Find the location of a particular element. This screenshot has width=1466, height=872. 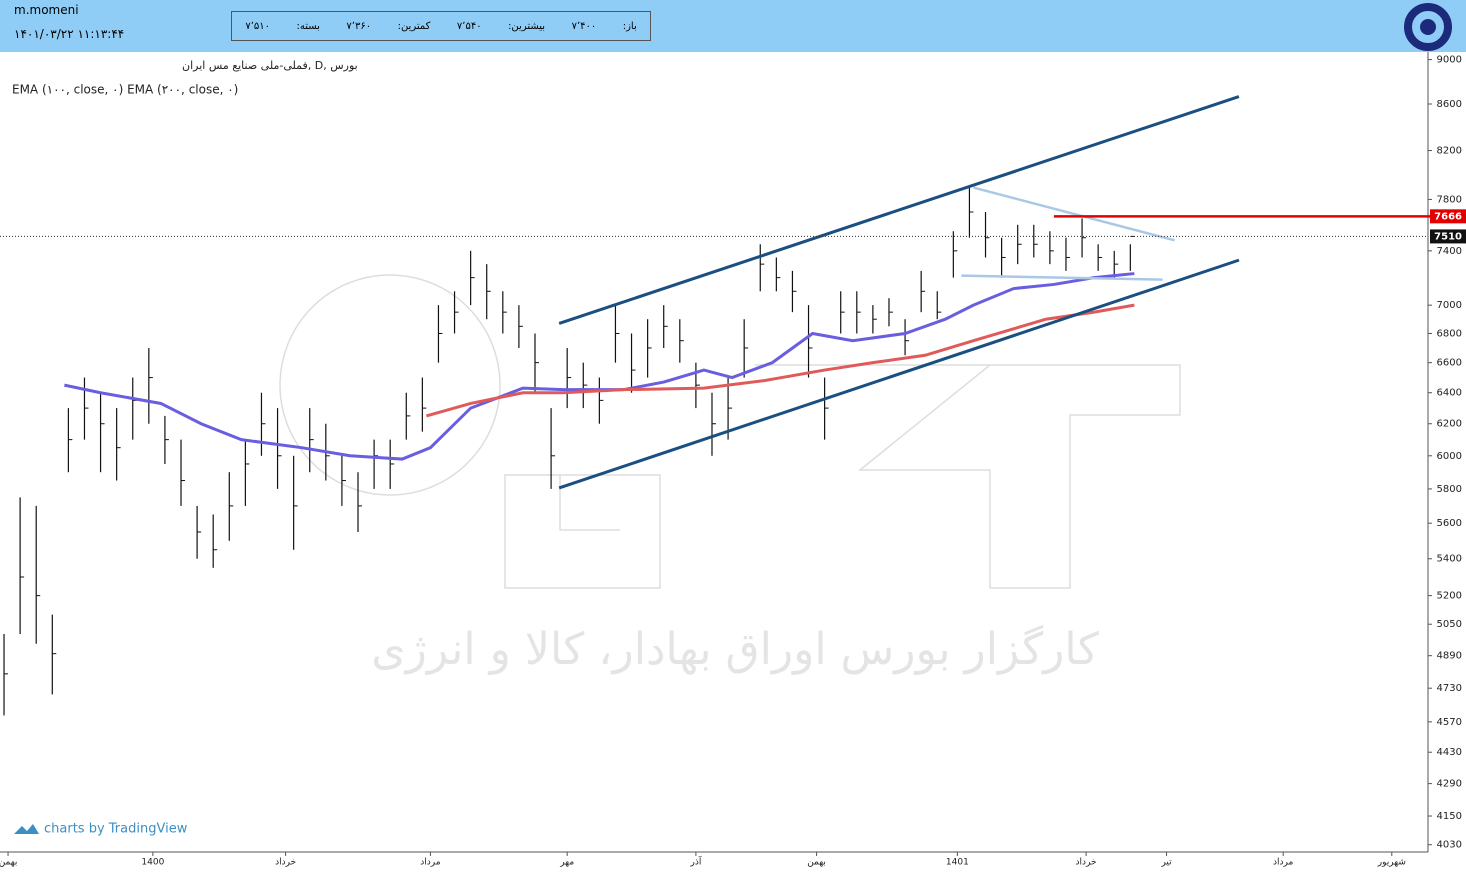

y-tick-label: 8600 is located at coordinates (1449, 104).